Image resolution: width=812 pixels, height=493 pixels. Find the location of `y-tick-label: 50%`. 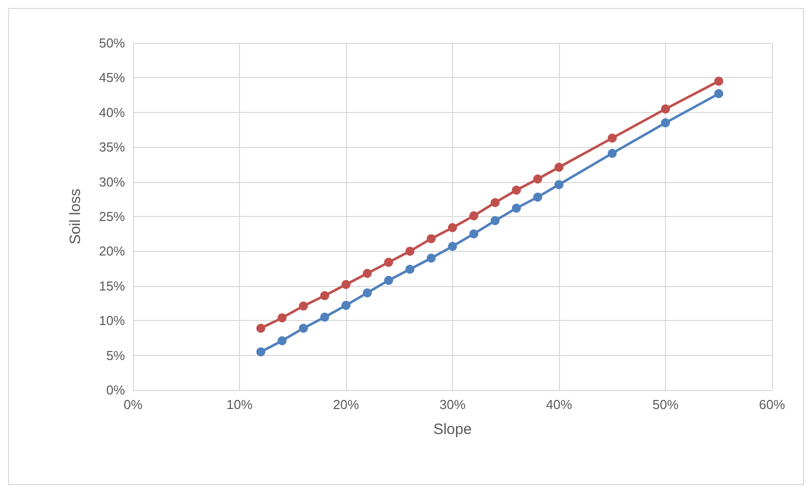

y-tick-label: 50% is located at coordinates (112, 43).